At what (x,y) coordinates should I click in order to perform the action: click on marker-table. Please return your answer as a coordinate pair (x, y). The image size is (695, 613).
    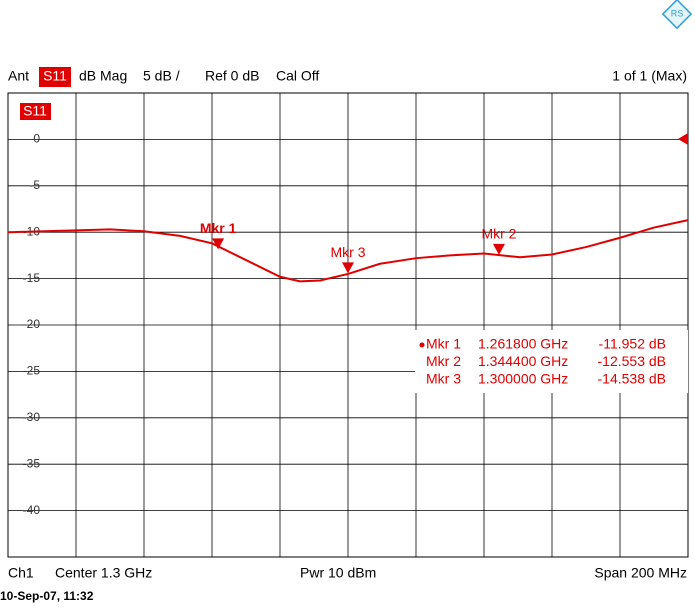
    Looking at the image, I should click on (551, 361).